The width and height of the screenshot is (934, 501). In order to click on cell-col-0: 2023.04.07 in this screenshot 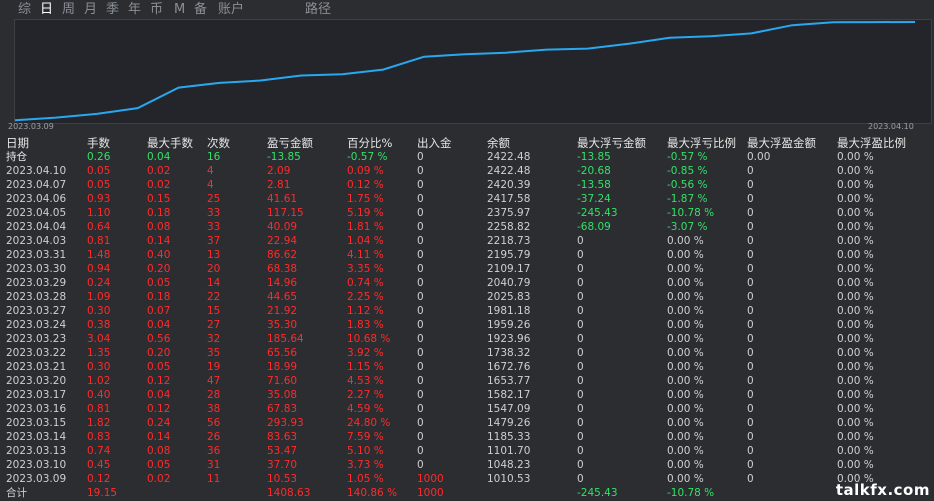, I will do `click(36, 185)`.